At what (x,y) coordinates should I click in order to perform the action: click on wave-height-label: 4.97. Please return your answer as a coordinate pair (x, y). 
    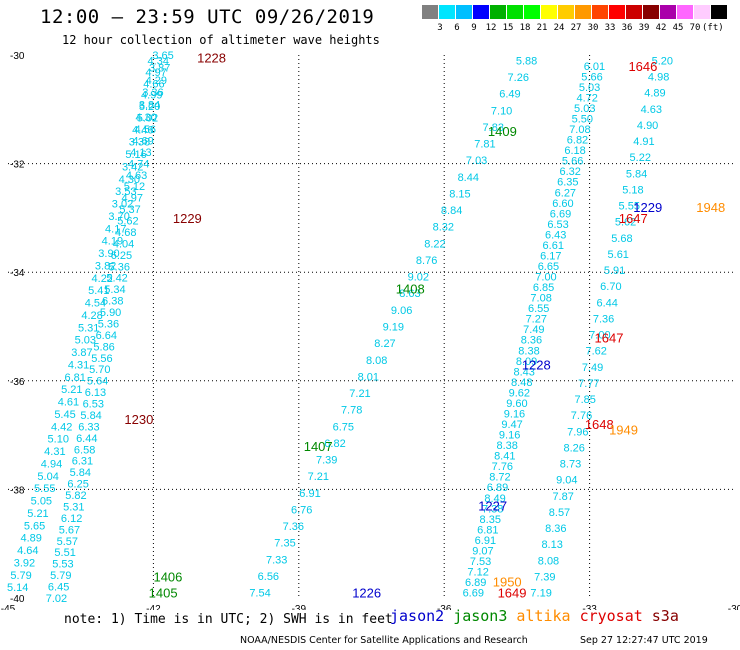
    Looking at the image, I should click on (132, 199).